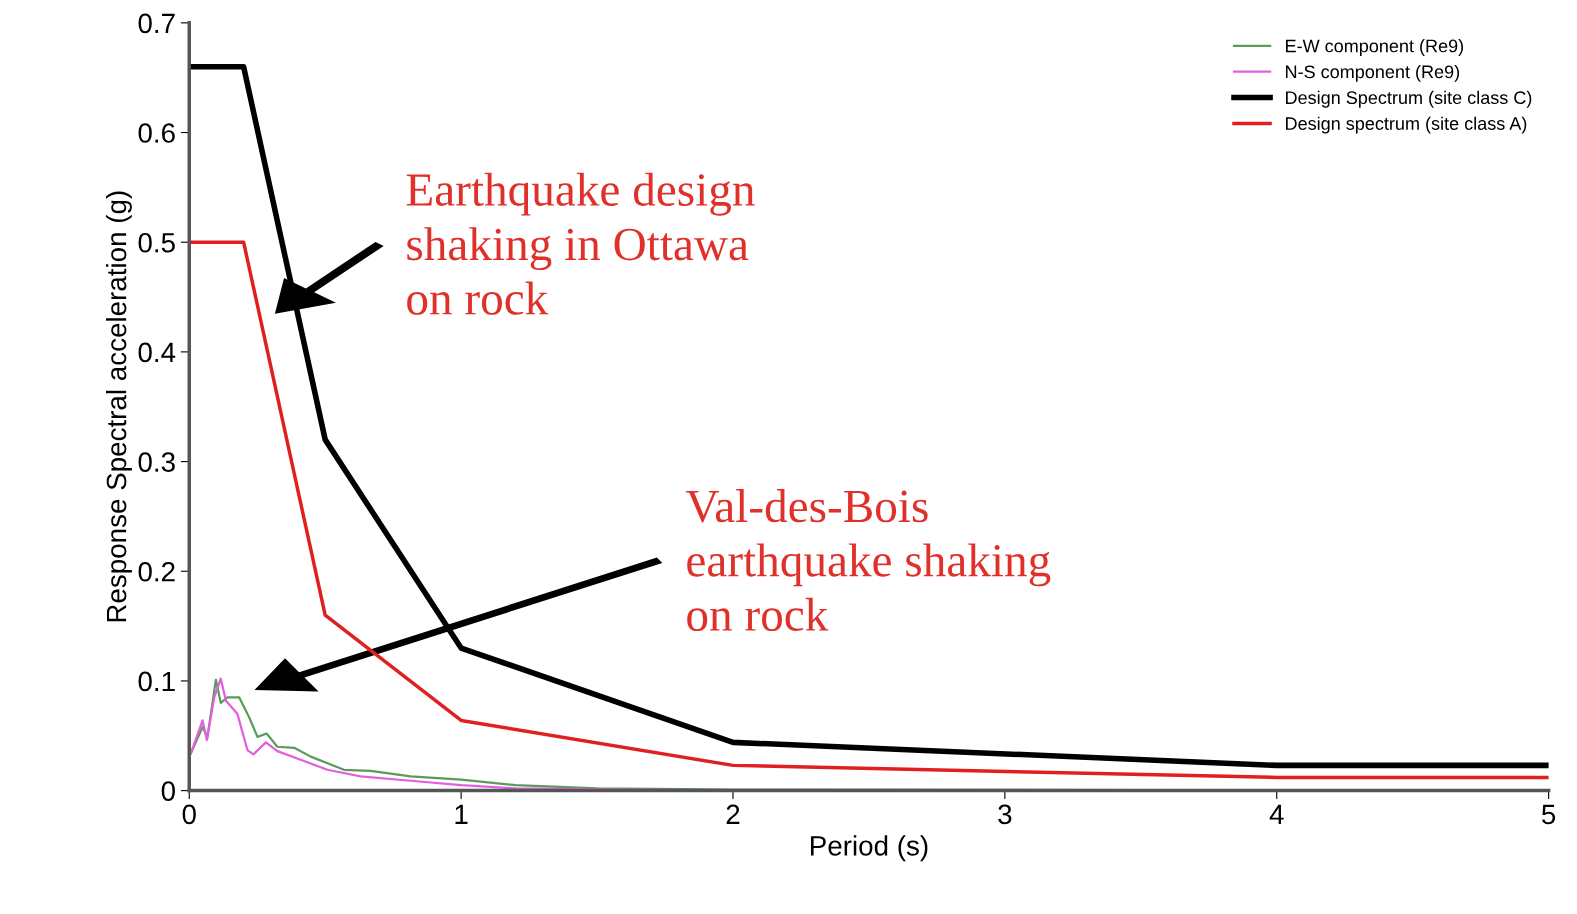 This screenshot has height=914, width=1577. I want to click on y-tick-label: 0, so click(168, 791).